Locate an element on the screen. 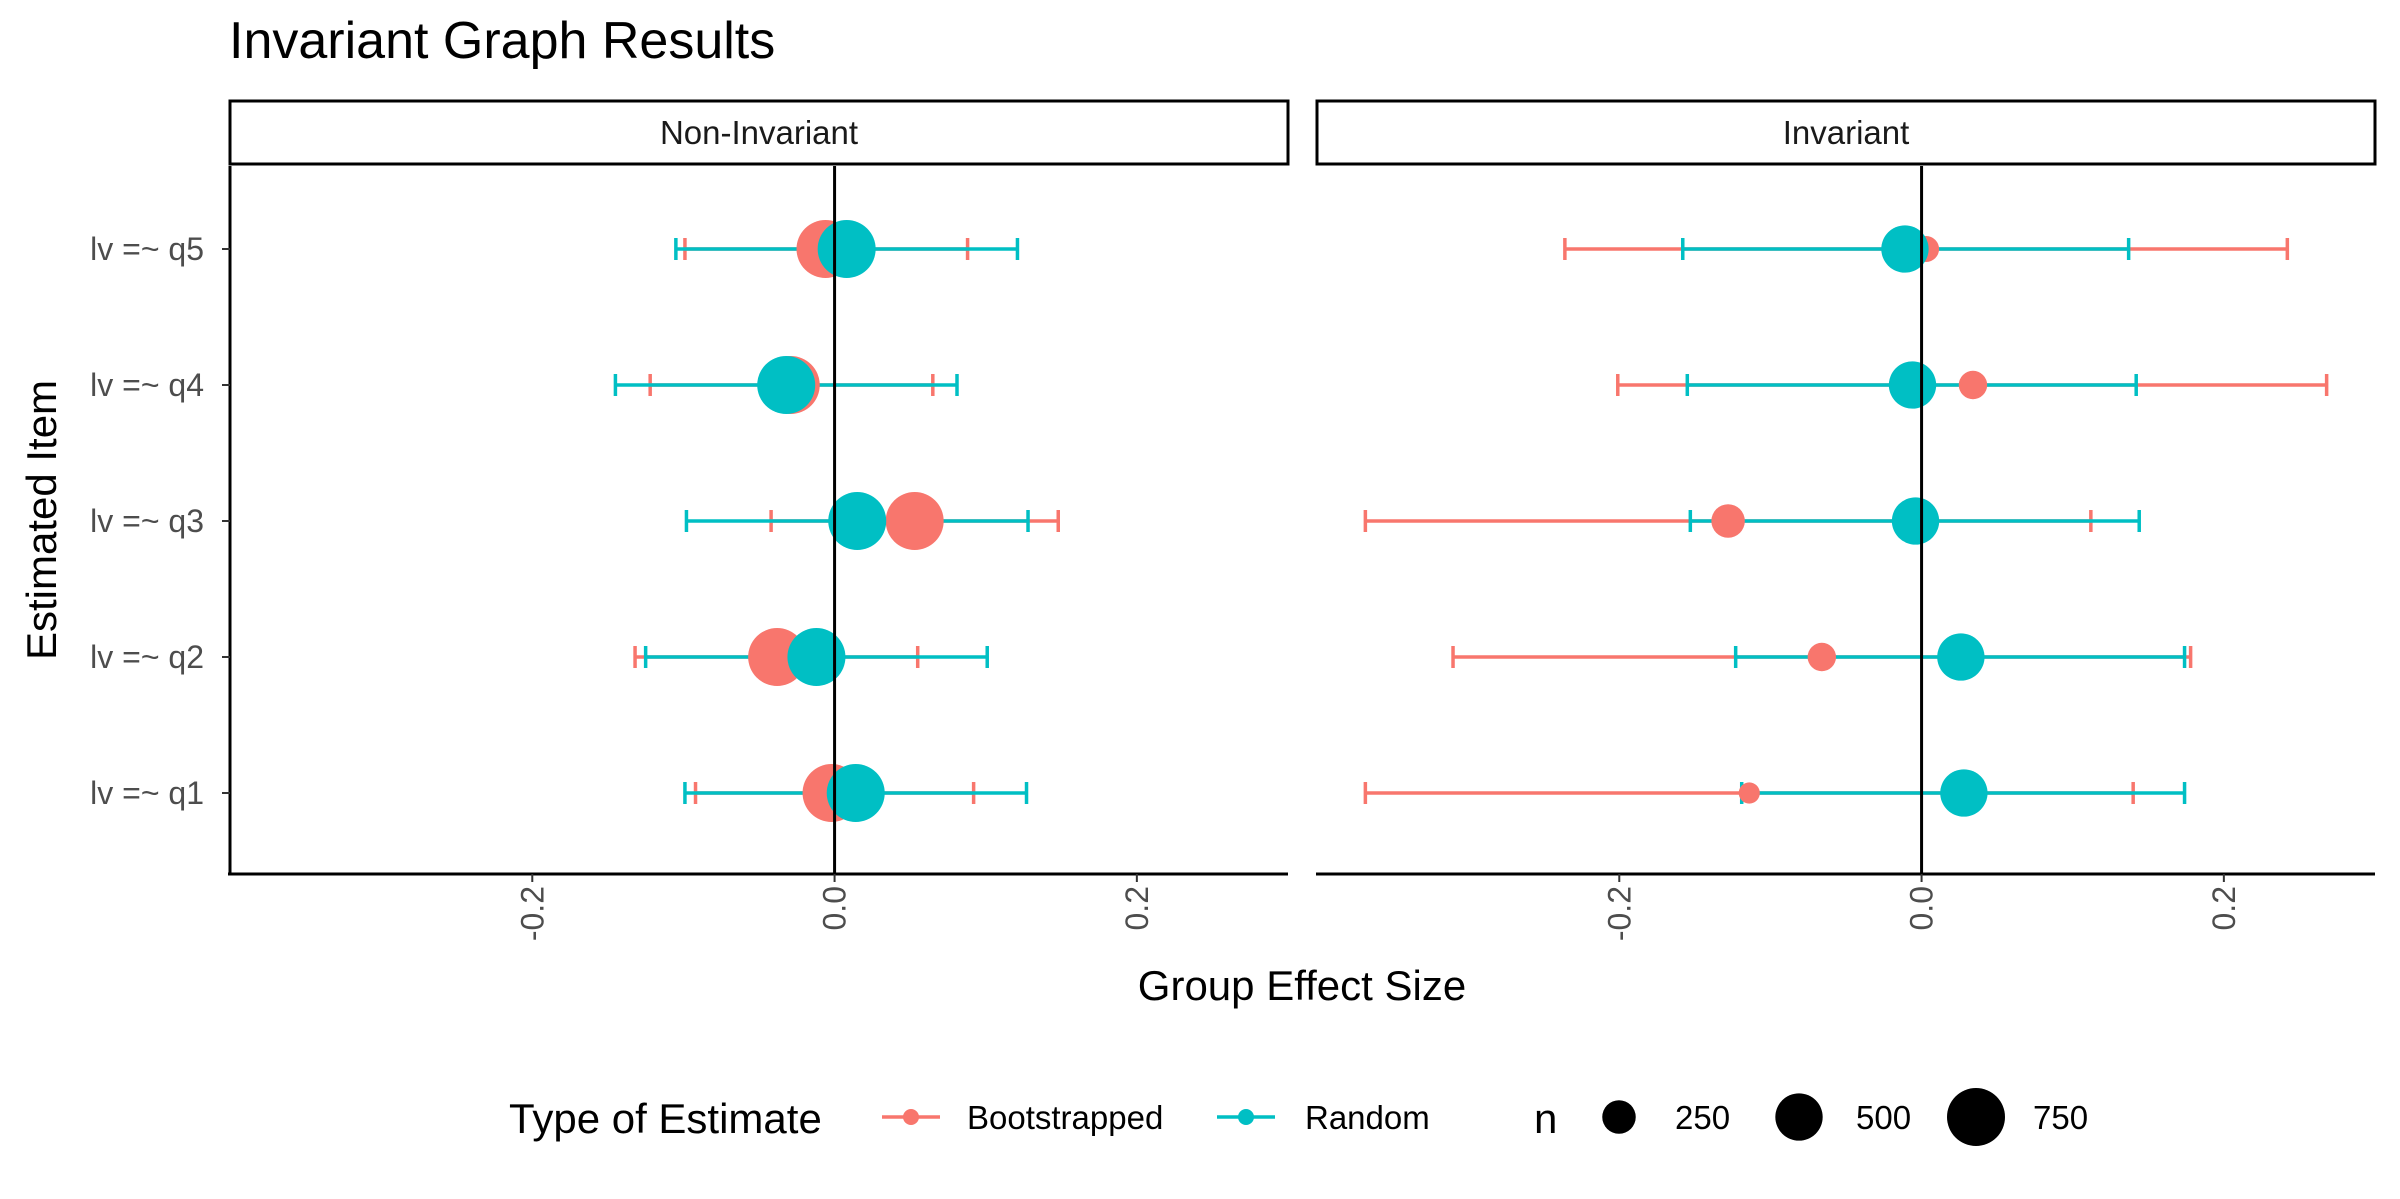  panel-non-invariant is located at coordinates (837, 520).